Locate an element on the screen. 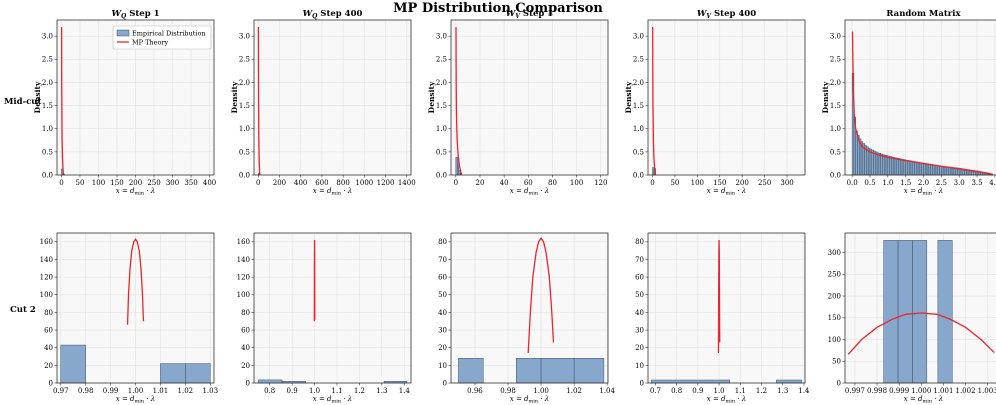 This screenshot has width=996, height=405. y-tick-label: 250 is located at coordinates (834, 275).